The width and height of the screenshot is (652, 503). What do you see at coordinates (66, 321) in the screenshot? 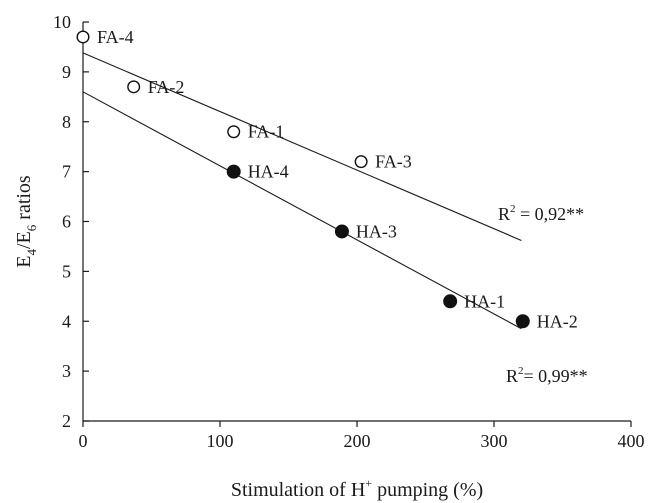
I see `y-tick-label: 4` at bounding box center [66, 321].